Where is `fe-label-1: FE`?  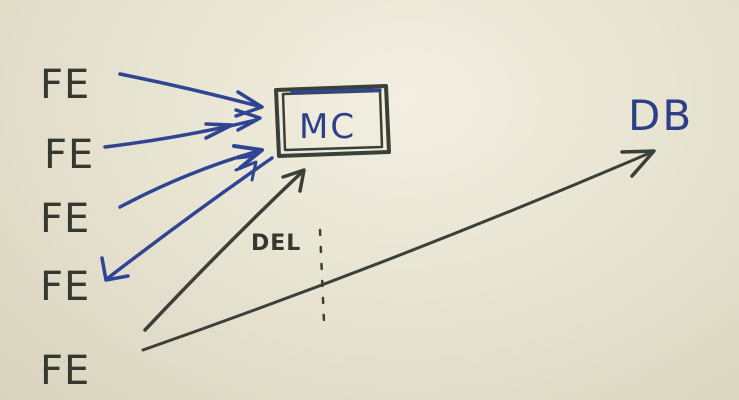
fe-label-1: FE is located at coordinates (65, 85).